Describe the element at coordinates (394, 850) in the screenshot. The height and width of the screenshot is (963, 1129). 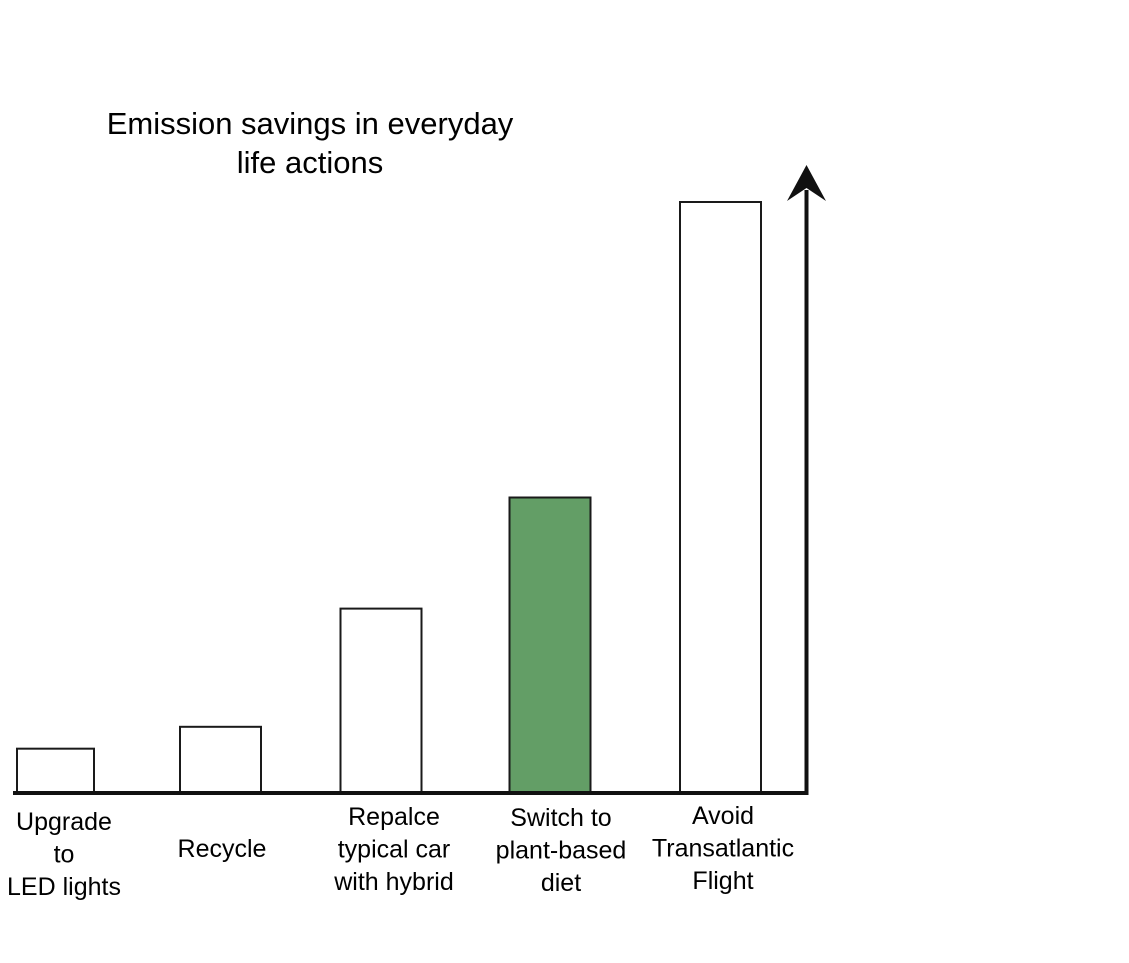
I see `category-label: typical car` at that location.